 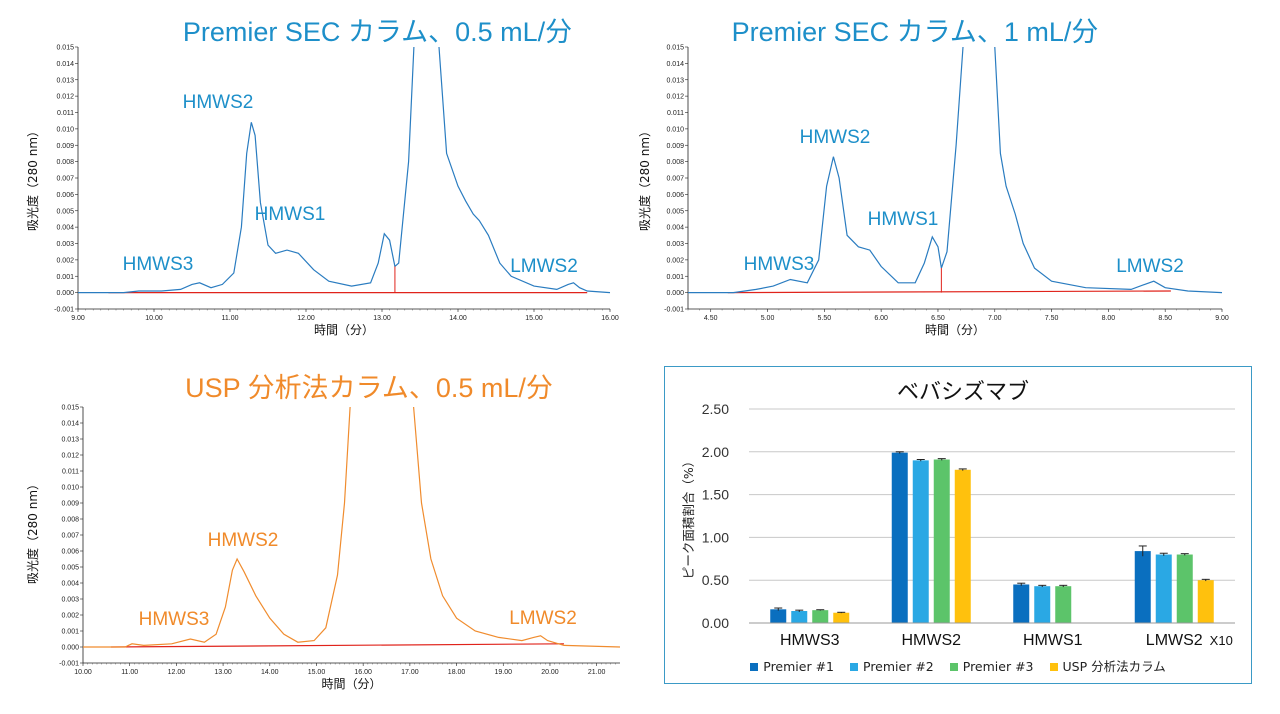 I want to click on x-tick-label: 17.00, so click(x=410, y=672).